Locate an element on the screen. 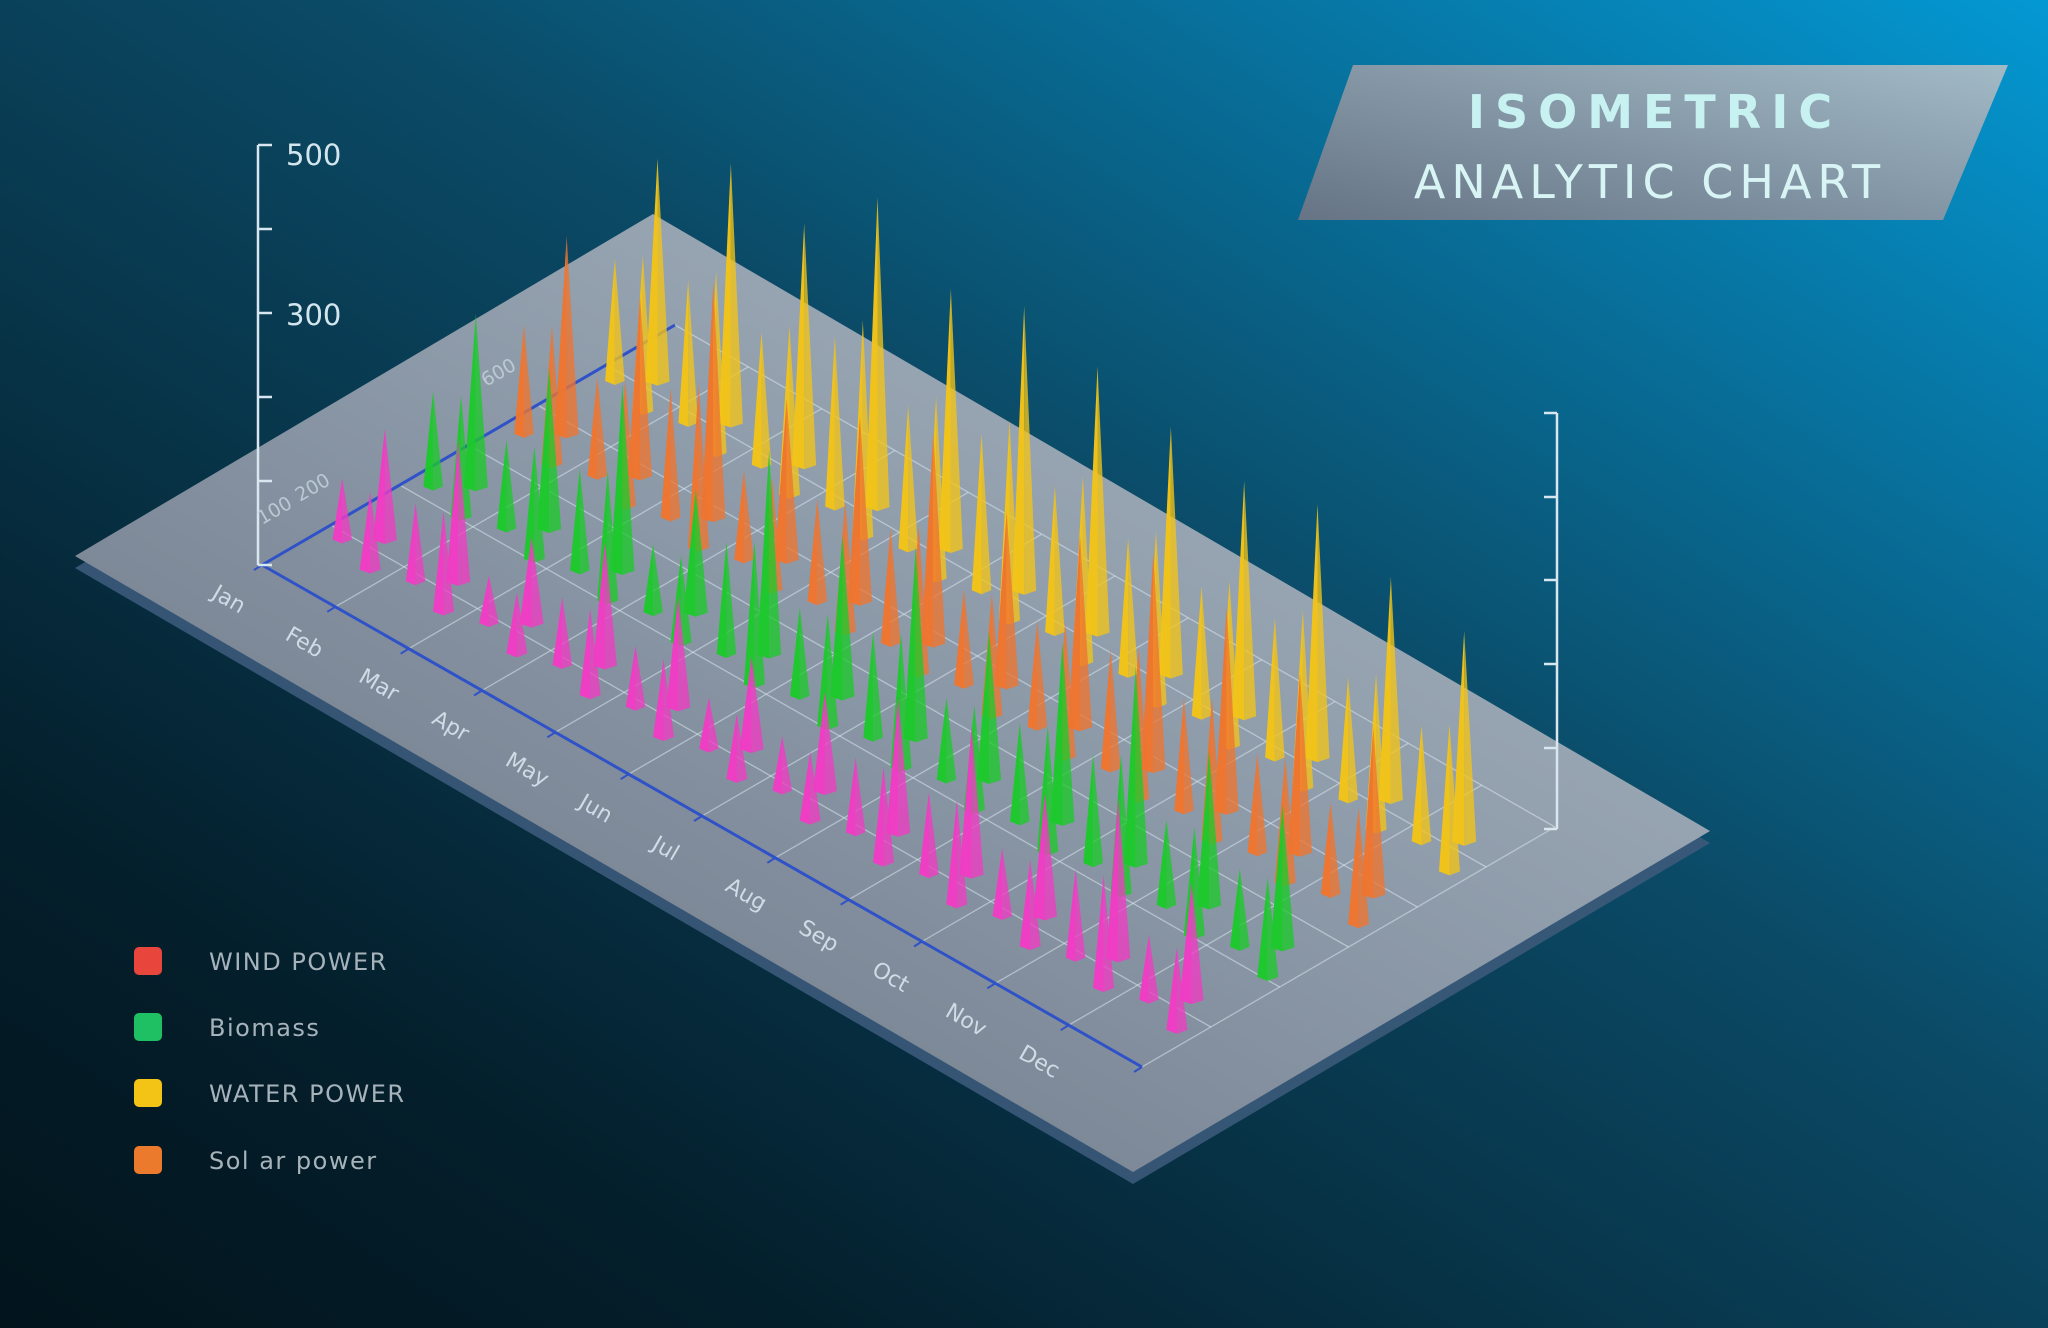 The height and width of the screenshot is (1328, 2048). spike-spike_orange-4-0-left is located at coordinates (812, 552).